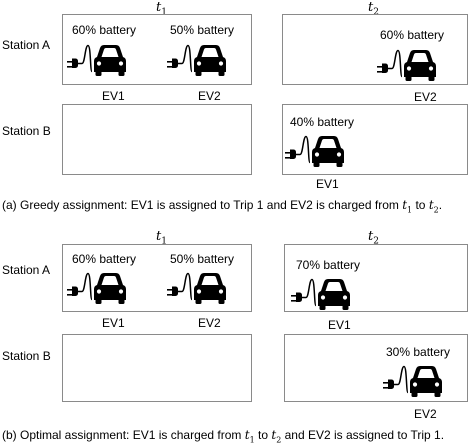  What do you see at coordinates (375, 139) in the screenshot?
I see `station-b-t2-box` at bounding box center [375, 139].